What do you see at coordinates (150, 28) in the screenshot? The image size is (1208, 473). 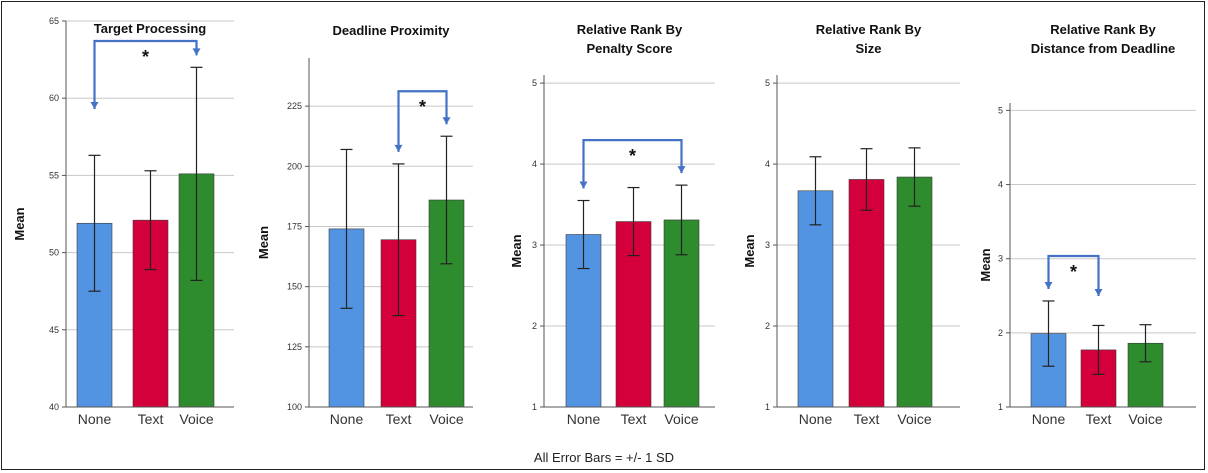 I see `chart-title: Target Processing` at bounding box center [150, 28].